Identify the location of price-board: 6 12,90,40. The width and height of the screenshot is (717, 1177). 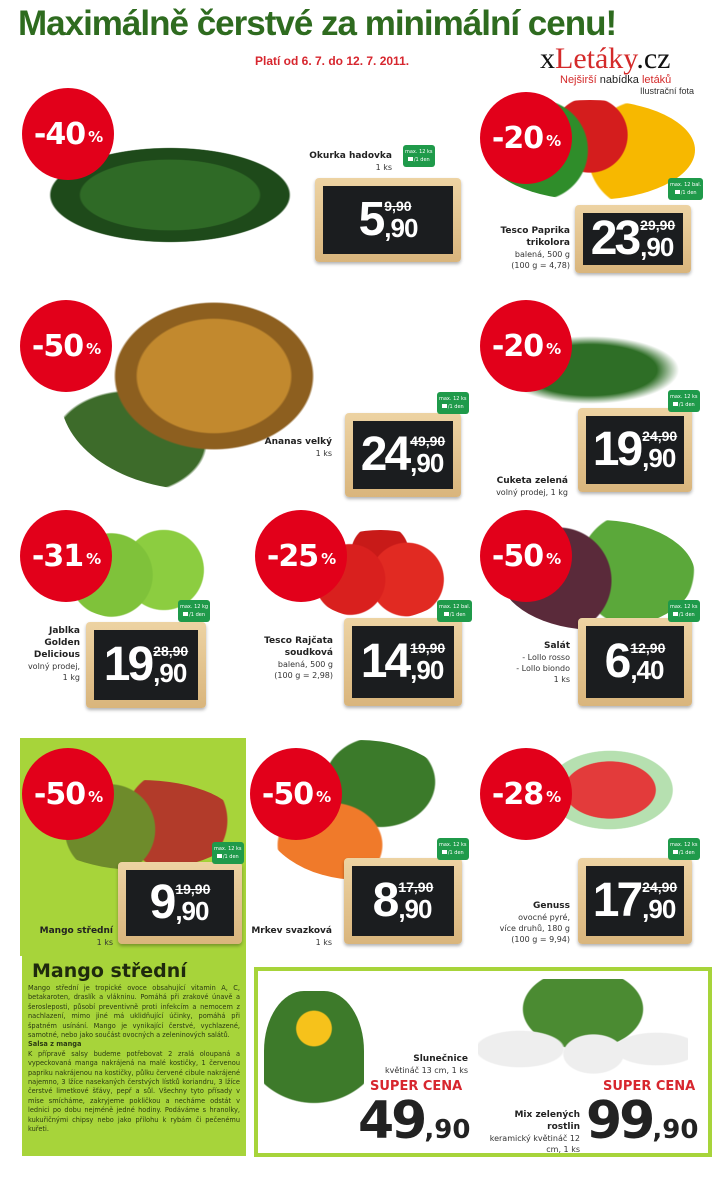
(635, 662).